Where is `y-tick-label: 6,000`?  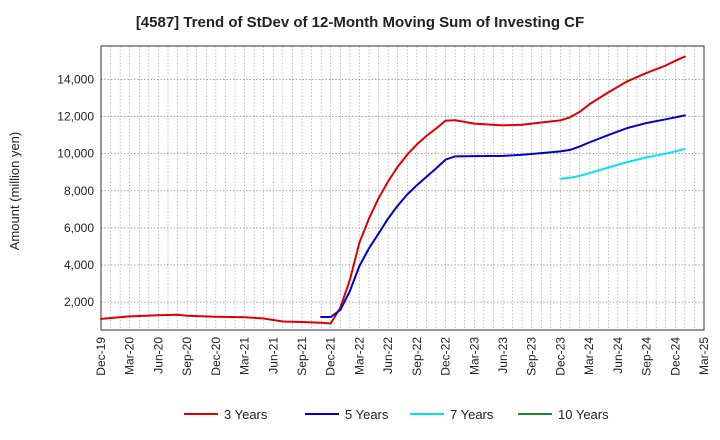 y-tick-label: 6,000 is located at coordinates (79, 228).